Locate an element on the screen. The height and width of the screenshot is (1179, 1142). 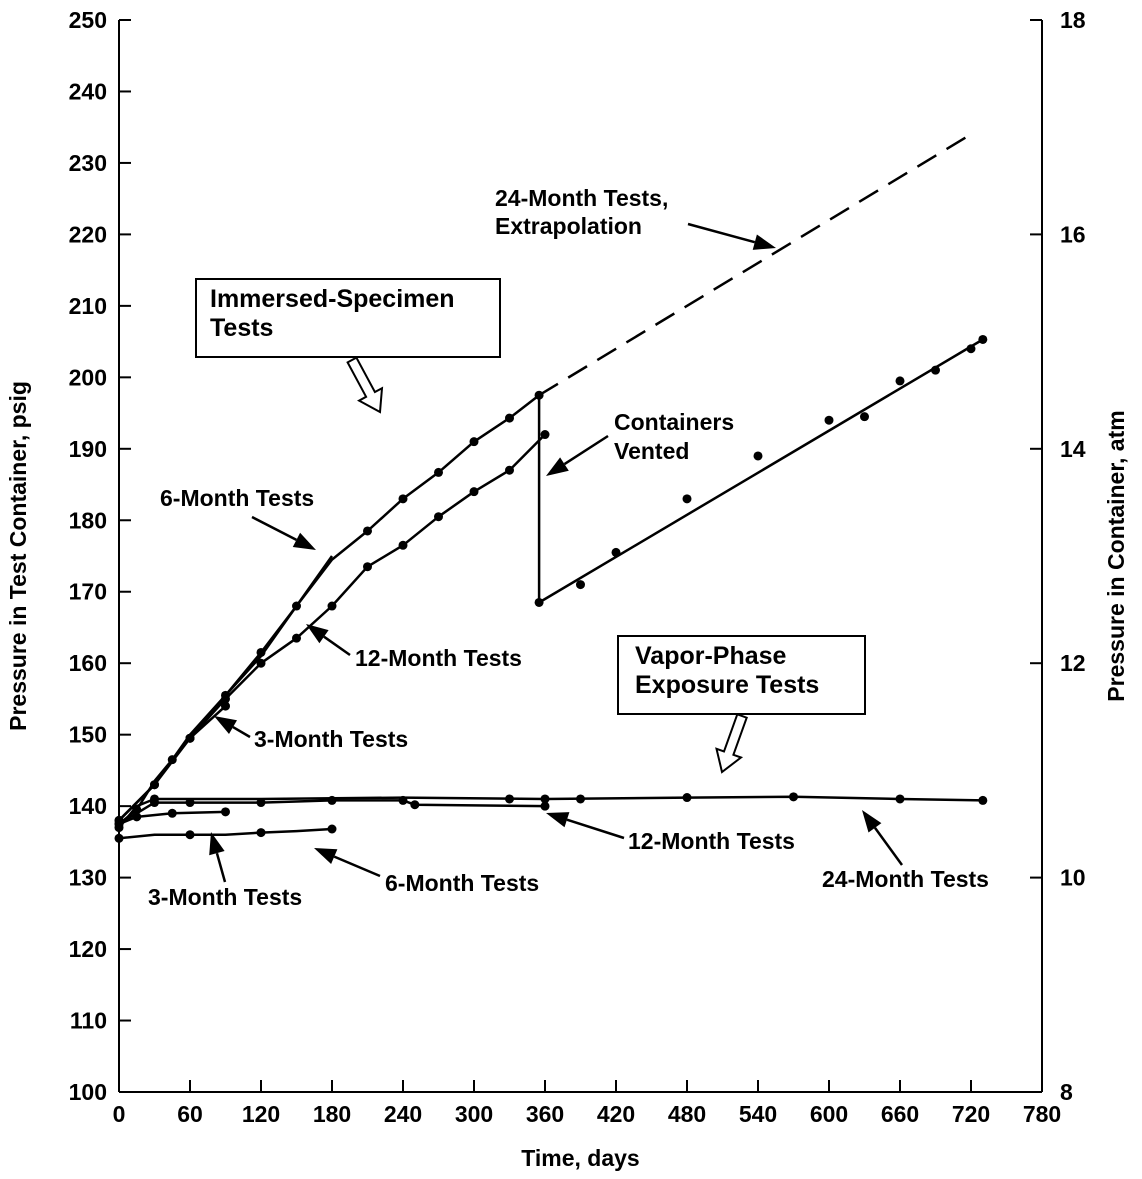
arrow-extrapolation is located at coordinates (731, 236).